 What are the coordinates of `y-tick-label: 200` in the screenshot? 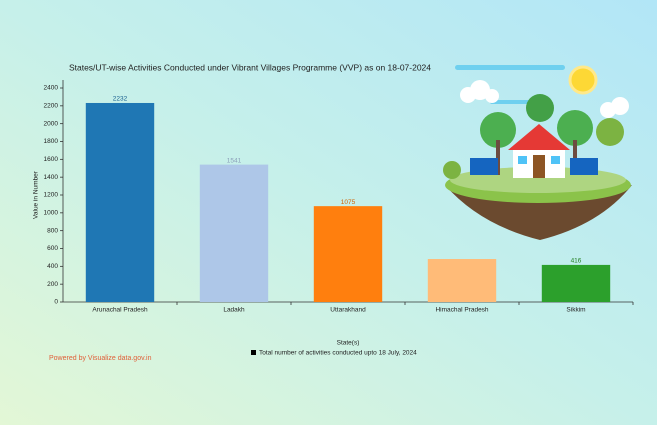 It's located at (52, 284).